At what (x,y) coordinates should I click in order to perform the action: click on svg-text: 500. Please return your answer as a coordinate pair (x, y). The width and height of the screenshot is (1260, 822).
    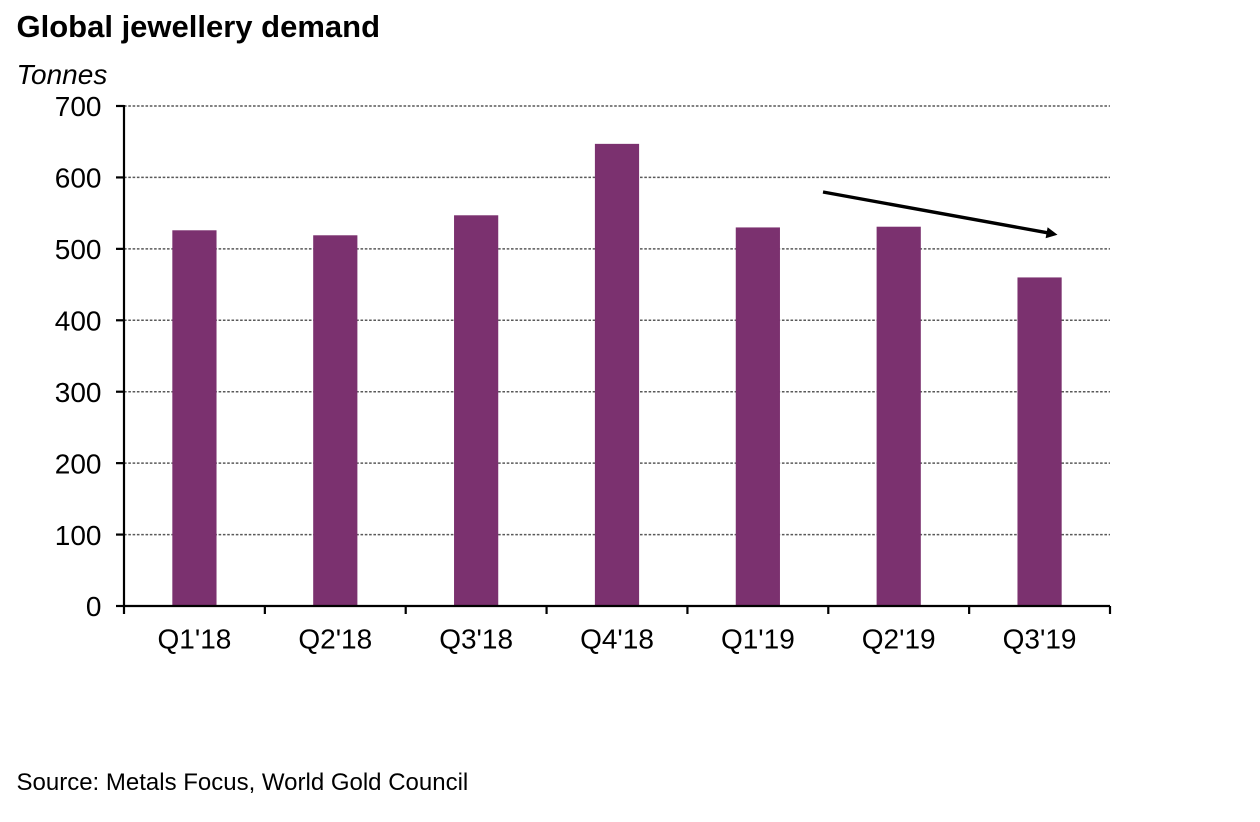
    Looking at the image, I should click on (78, 249).